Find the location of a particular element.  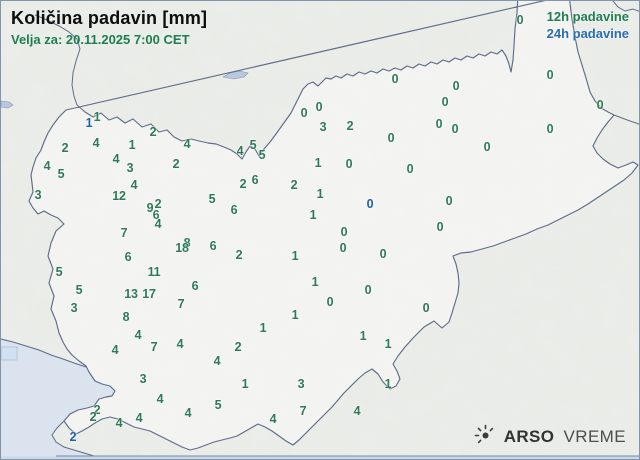

sea-adriatic is located at coordinates (58, 399).